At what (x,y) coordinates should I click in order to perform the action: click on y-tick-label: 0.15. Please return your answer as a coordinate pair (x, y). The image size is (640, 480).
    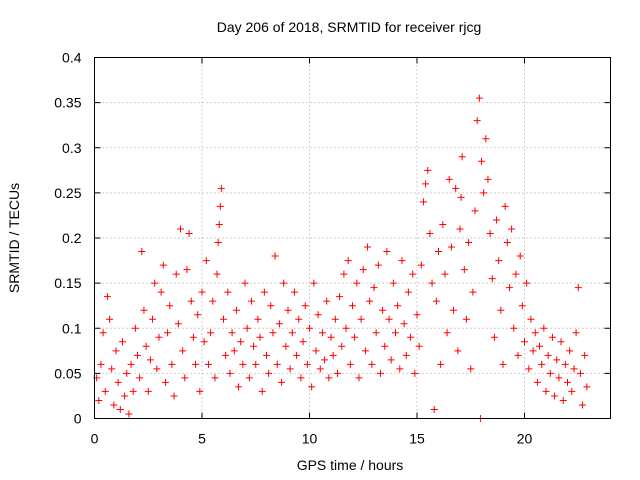
    Looking at the image, I should click on (67, 283).